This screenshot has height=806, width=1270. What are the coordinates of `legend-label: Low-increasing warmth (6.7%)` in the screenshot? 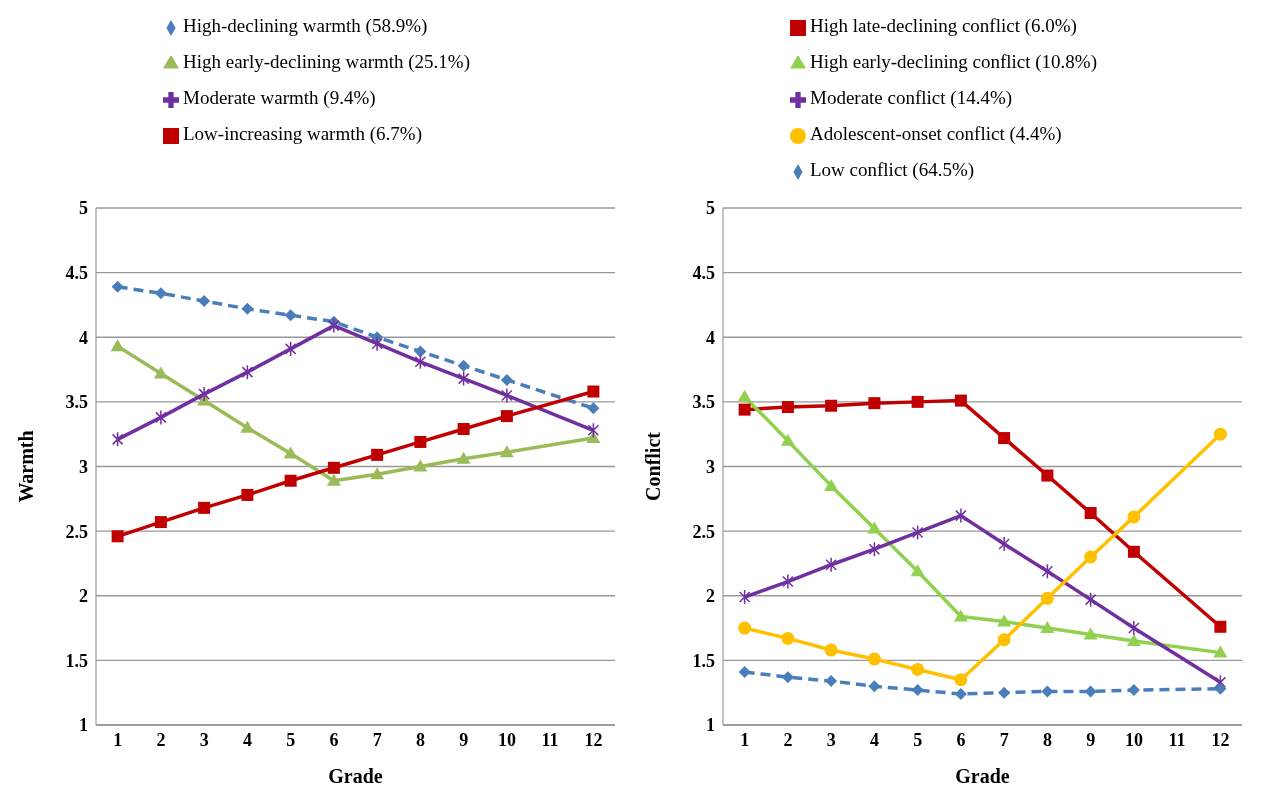 It's located at (302, 133).